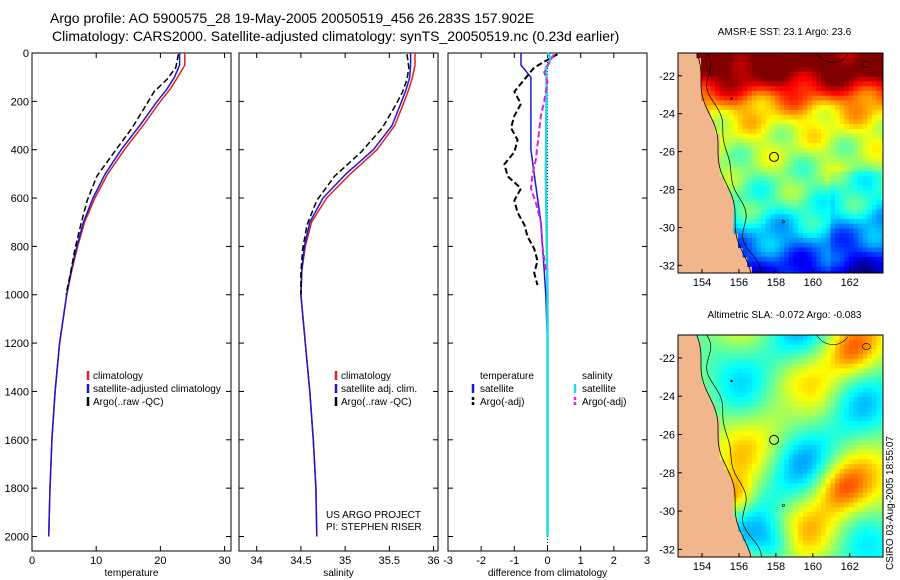  I want to click on map-island-dot-sla_map, so click(783, 505).